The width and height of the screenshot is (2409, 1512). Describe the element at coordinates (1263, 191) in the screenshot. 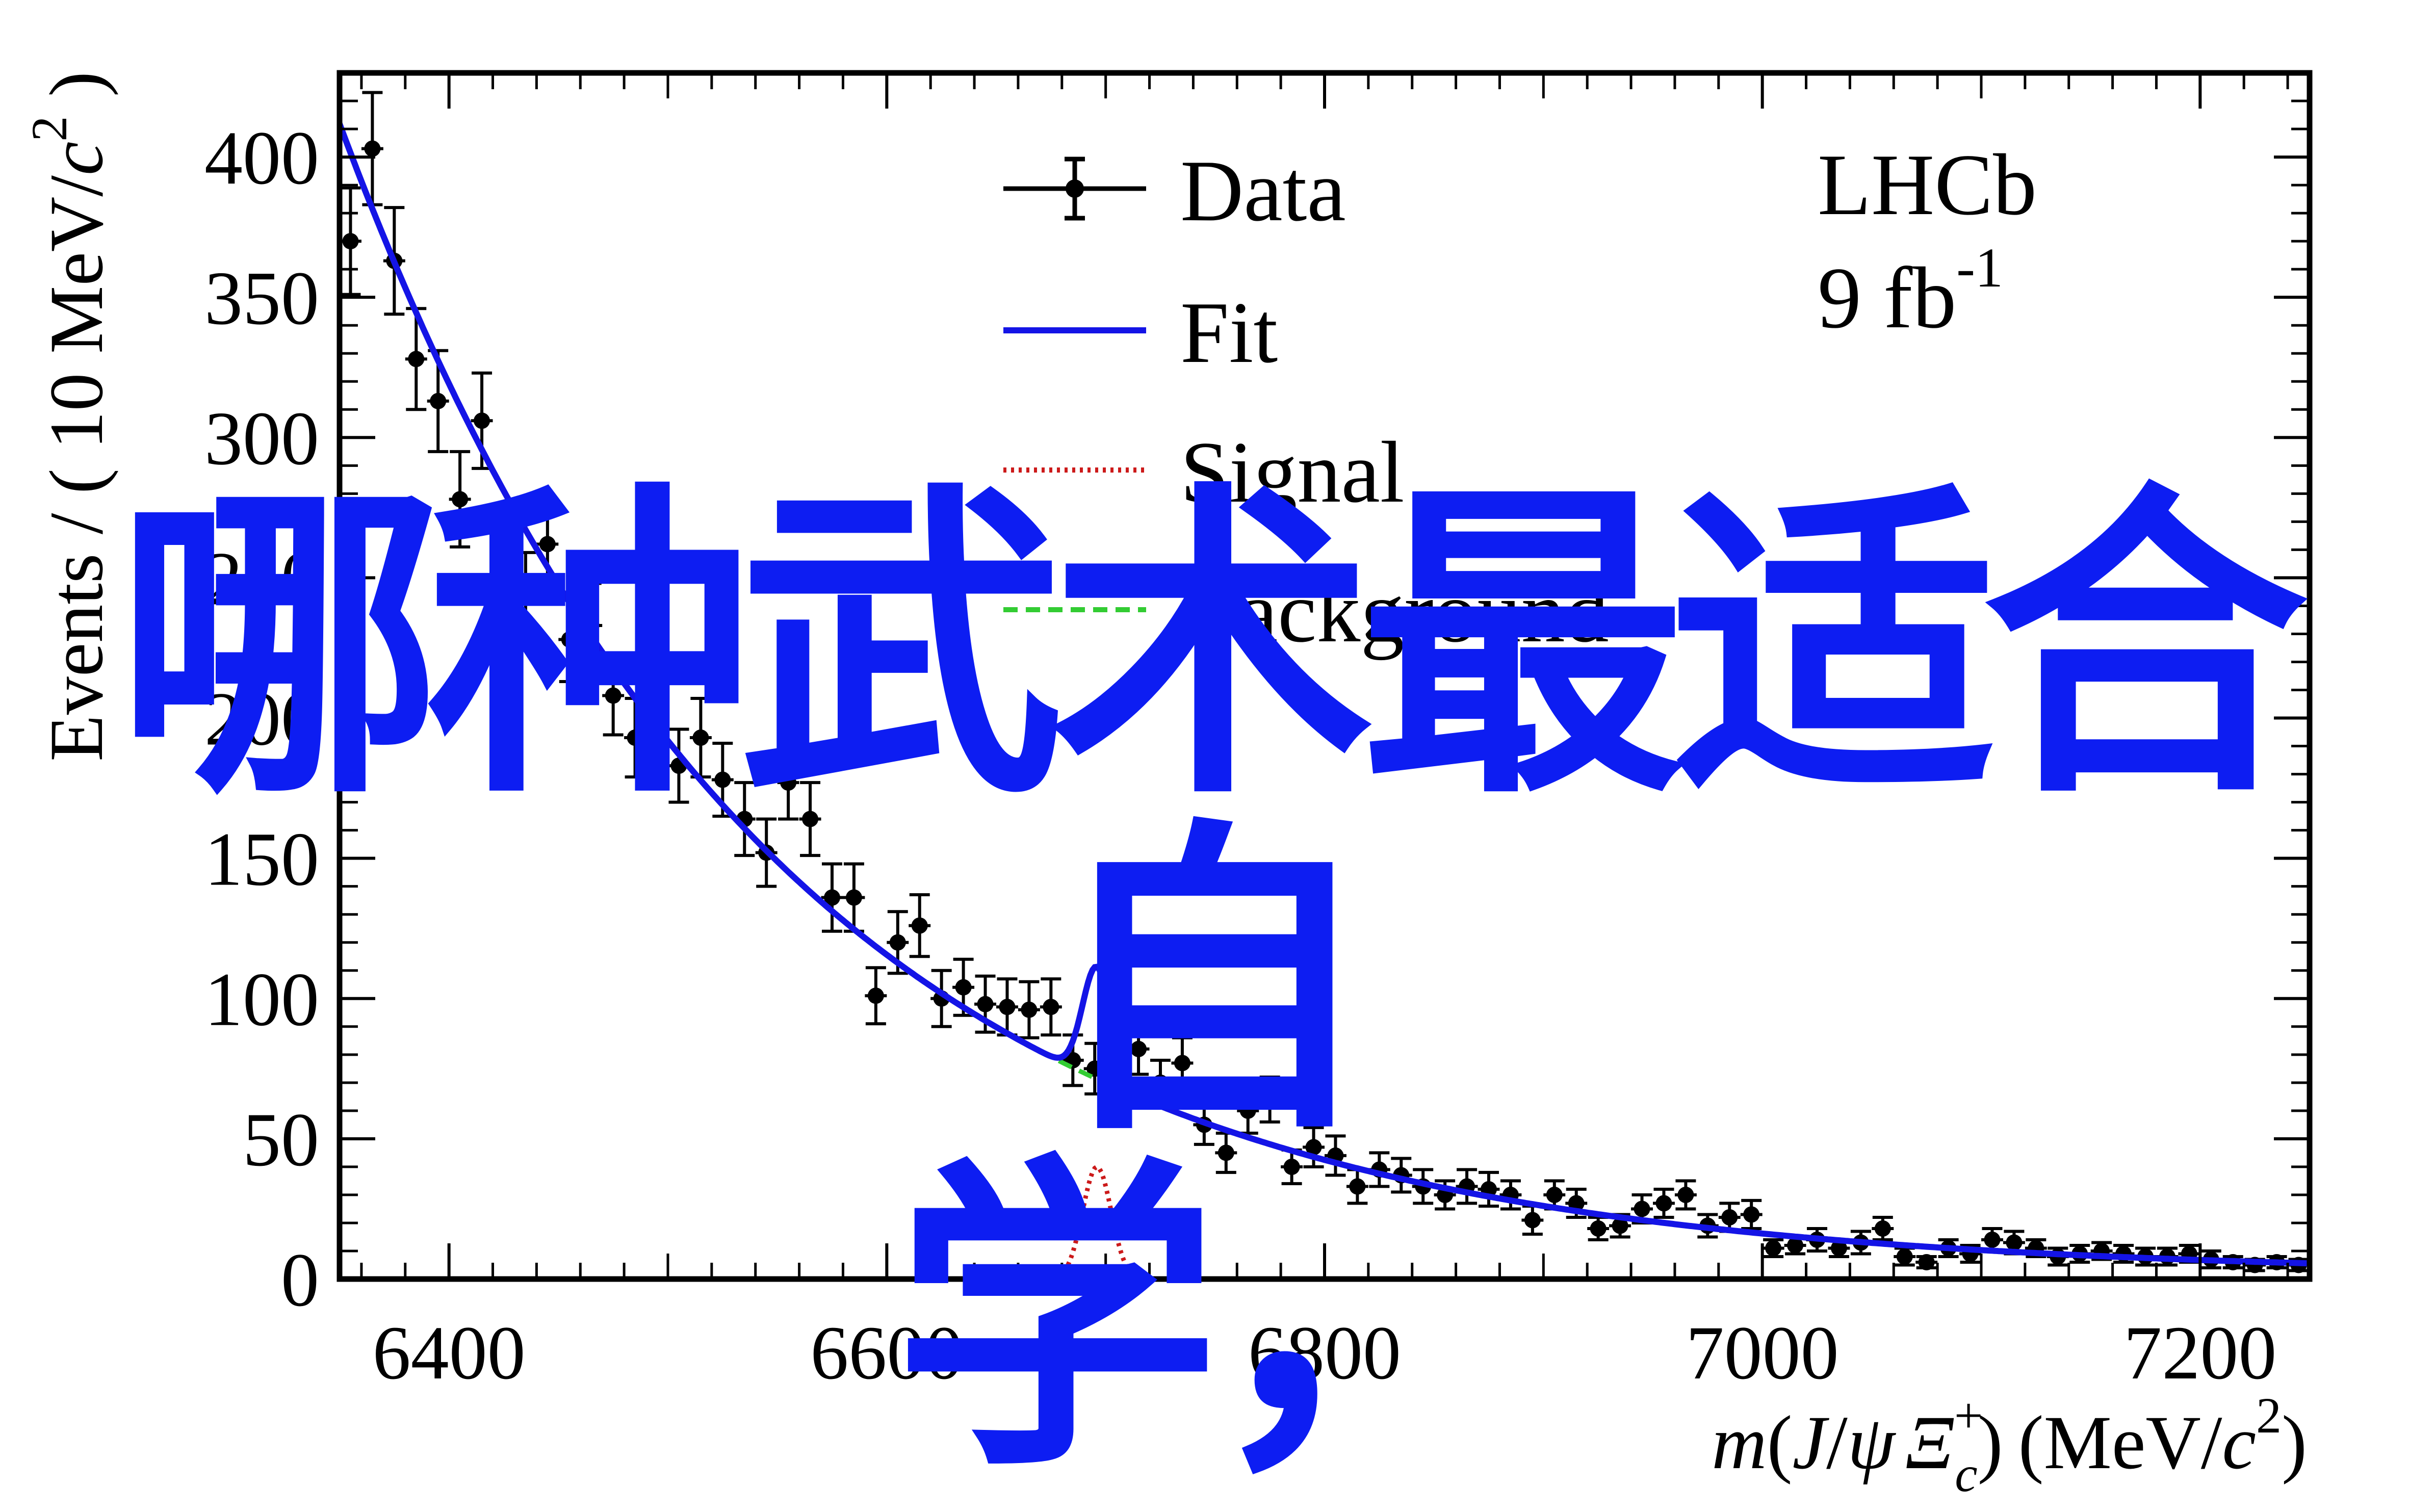

I see `legend-label-data: Data` at that location.